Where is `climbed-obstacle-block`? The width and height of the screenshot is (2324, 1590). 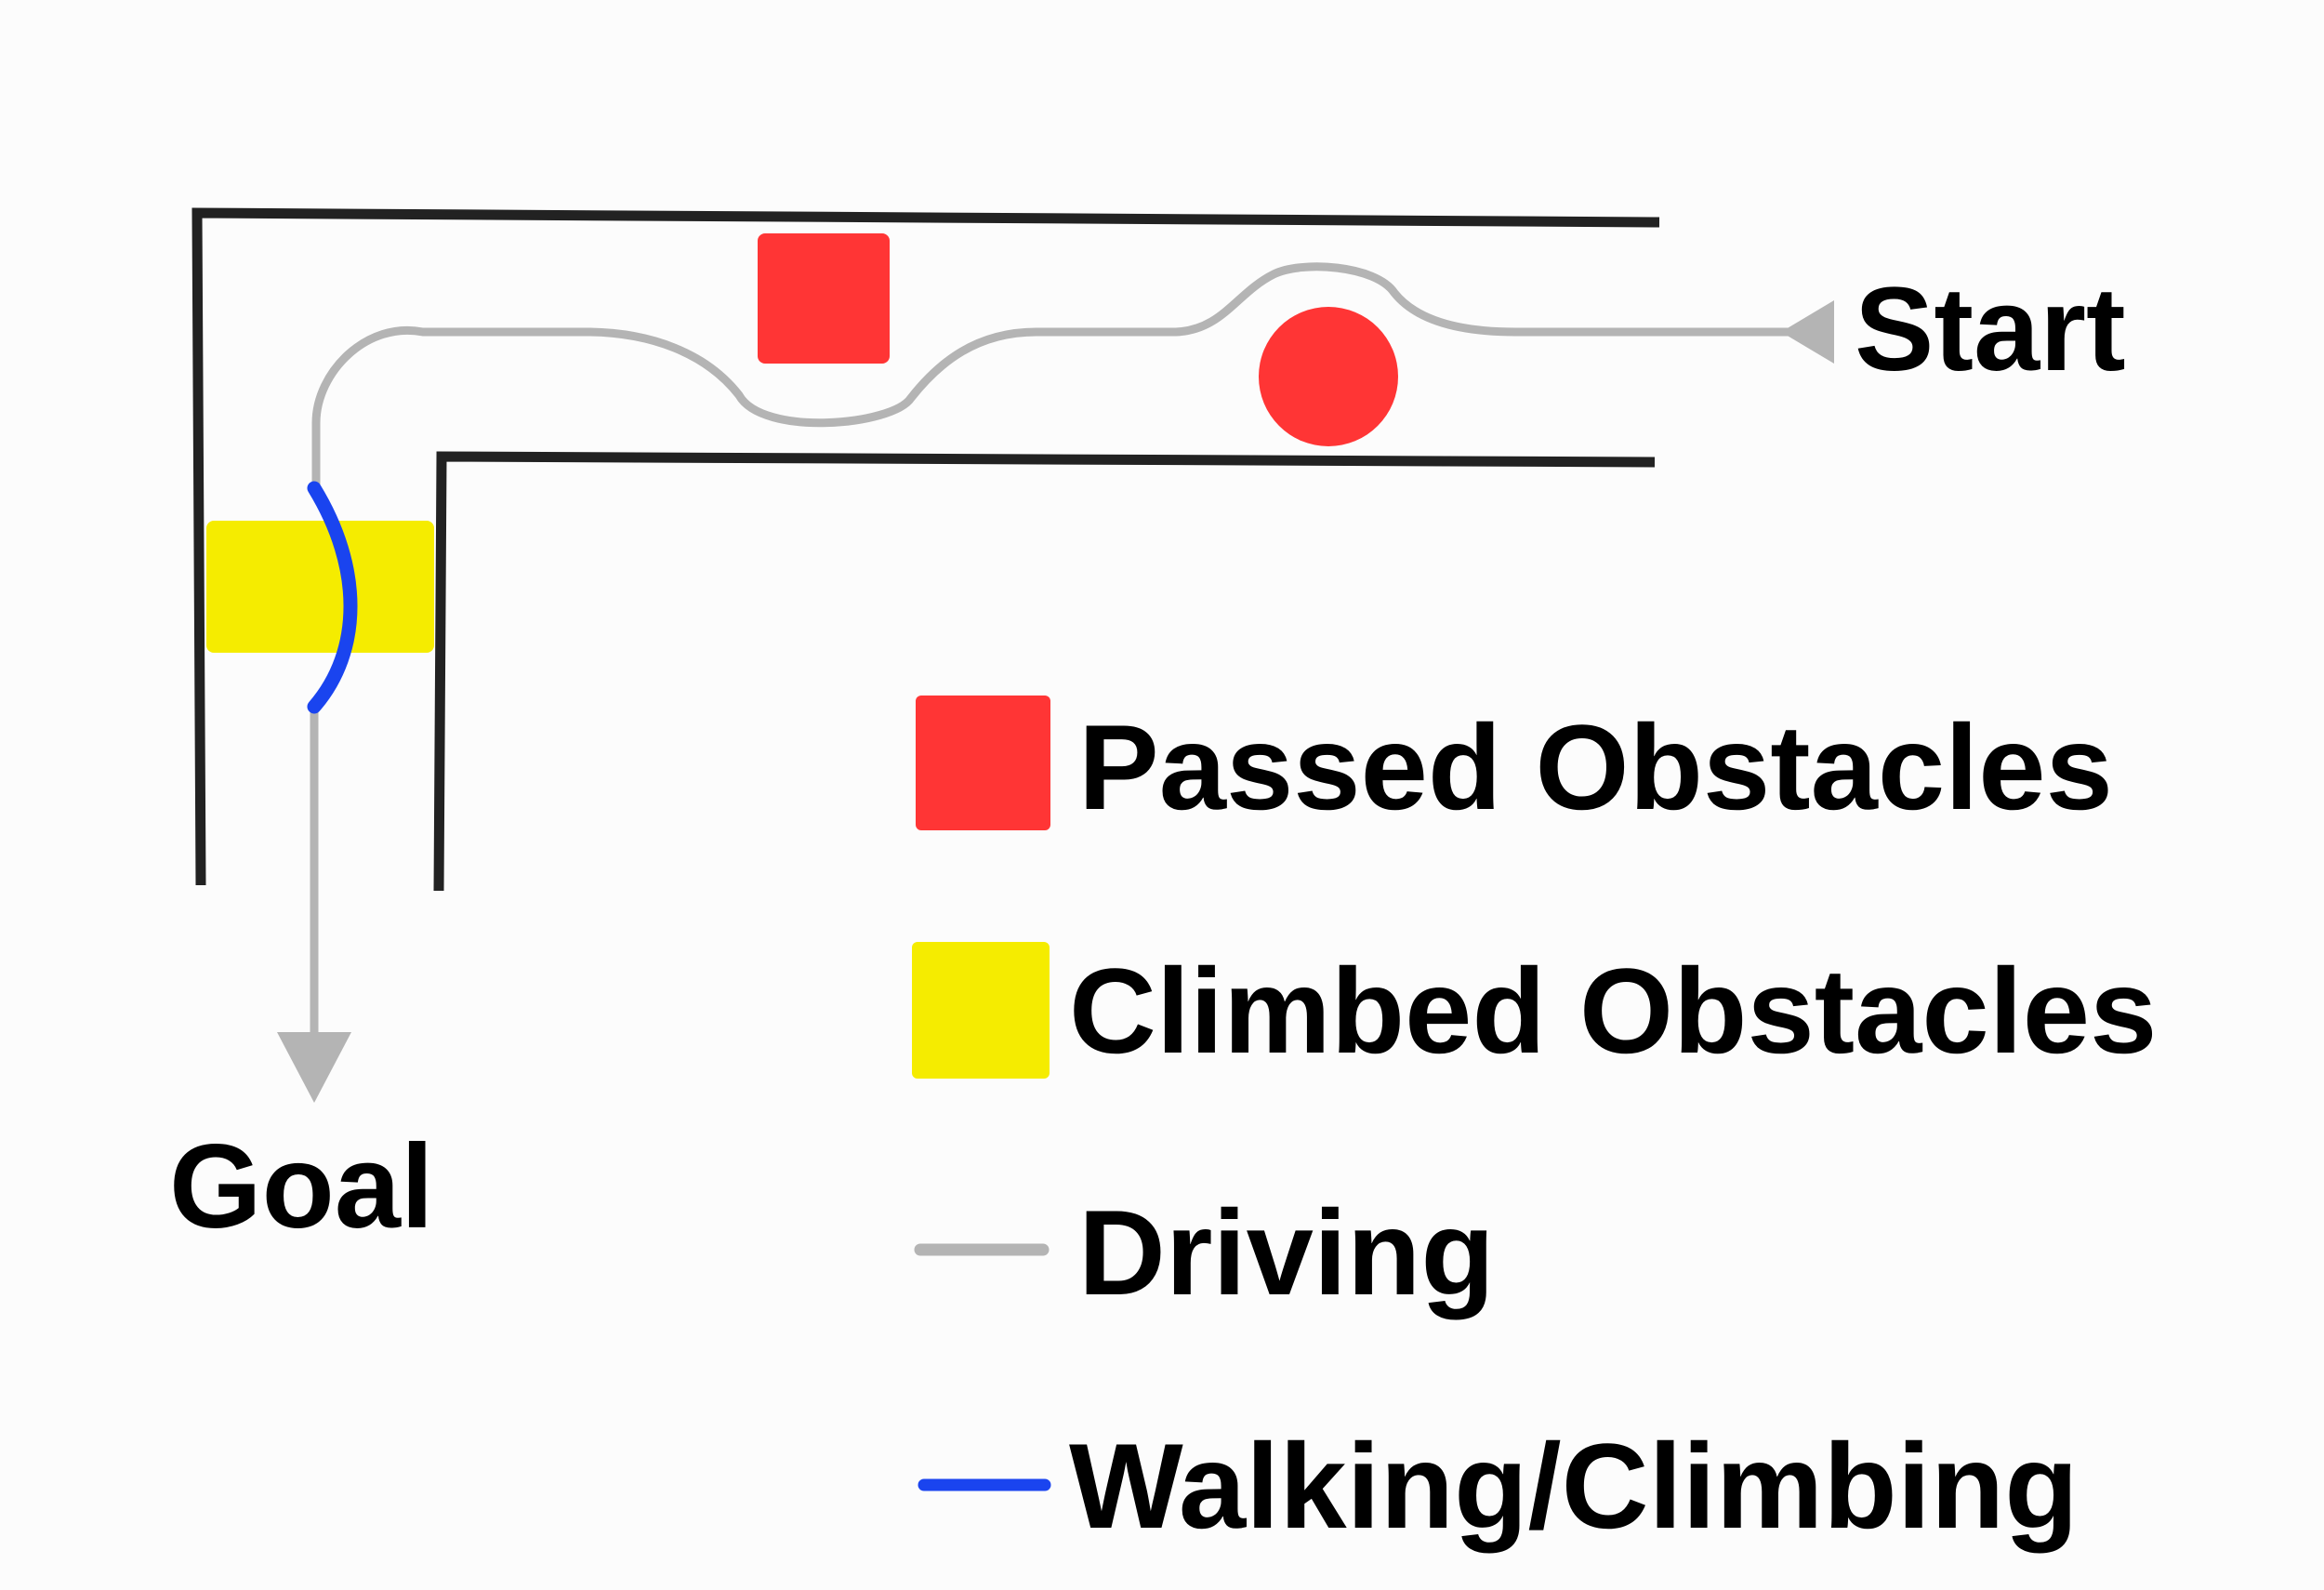 climbed-obstacle-block is located at coordinates (320, 587).